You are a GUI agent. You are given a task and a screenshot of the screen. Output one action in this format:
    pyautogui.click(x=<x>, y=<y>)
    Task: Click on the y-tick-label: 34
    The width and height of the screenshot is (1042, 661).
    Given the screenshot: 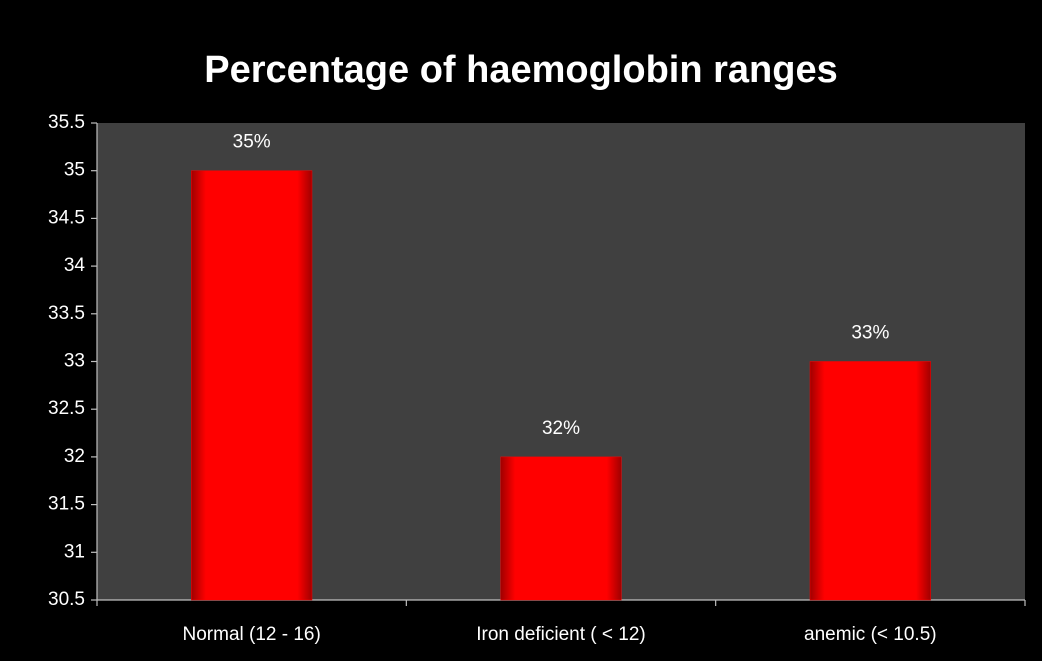 What is the action you would take?
    pyautogui.click(x=75, y=265)
    